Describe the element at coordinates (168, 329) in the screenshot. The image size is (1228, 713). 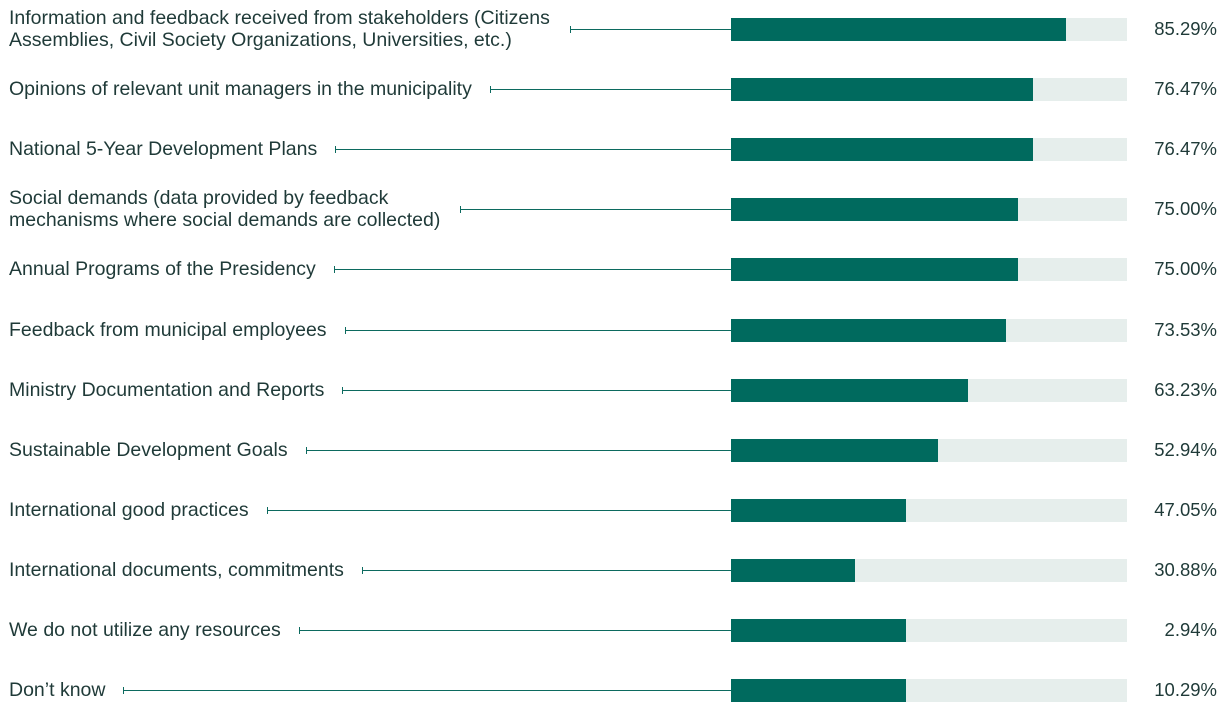
I see `category-label: Feedback from municipal employees` at that location.